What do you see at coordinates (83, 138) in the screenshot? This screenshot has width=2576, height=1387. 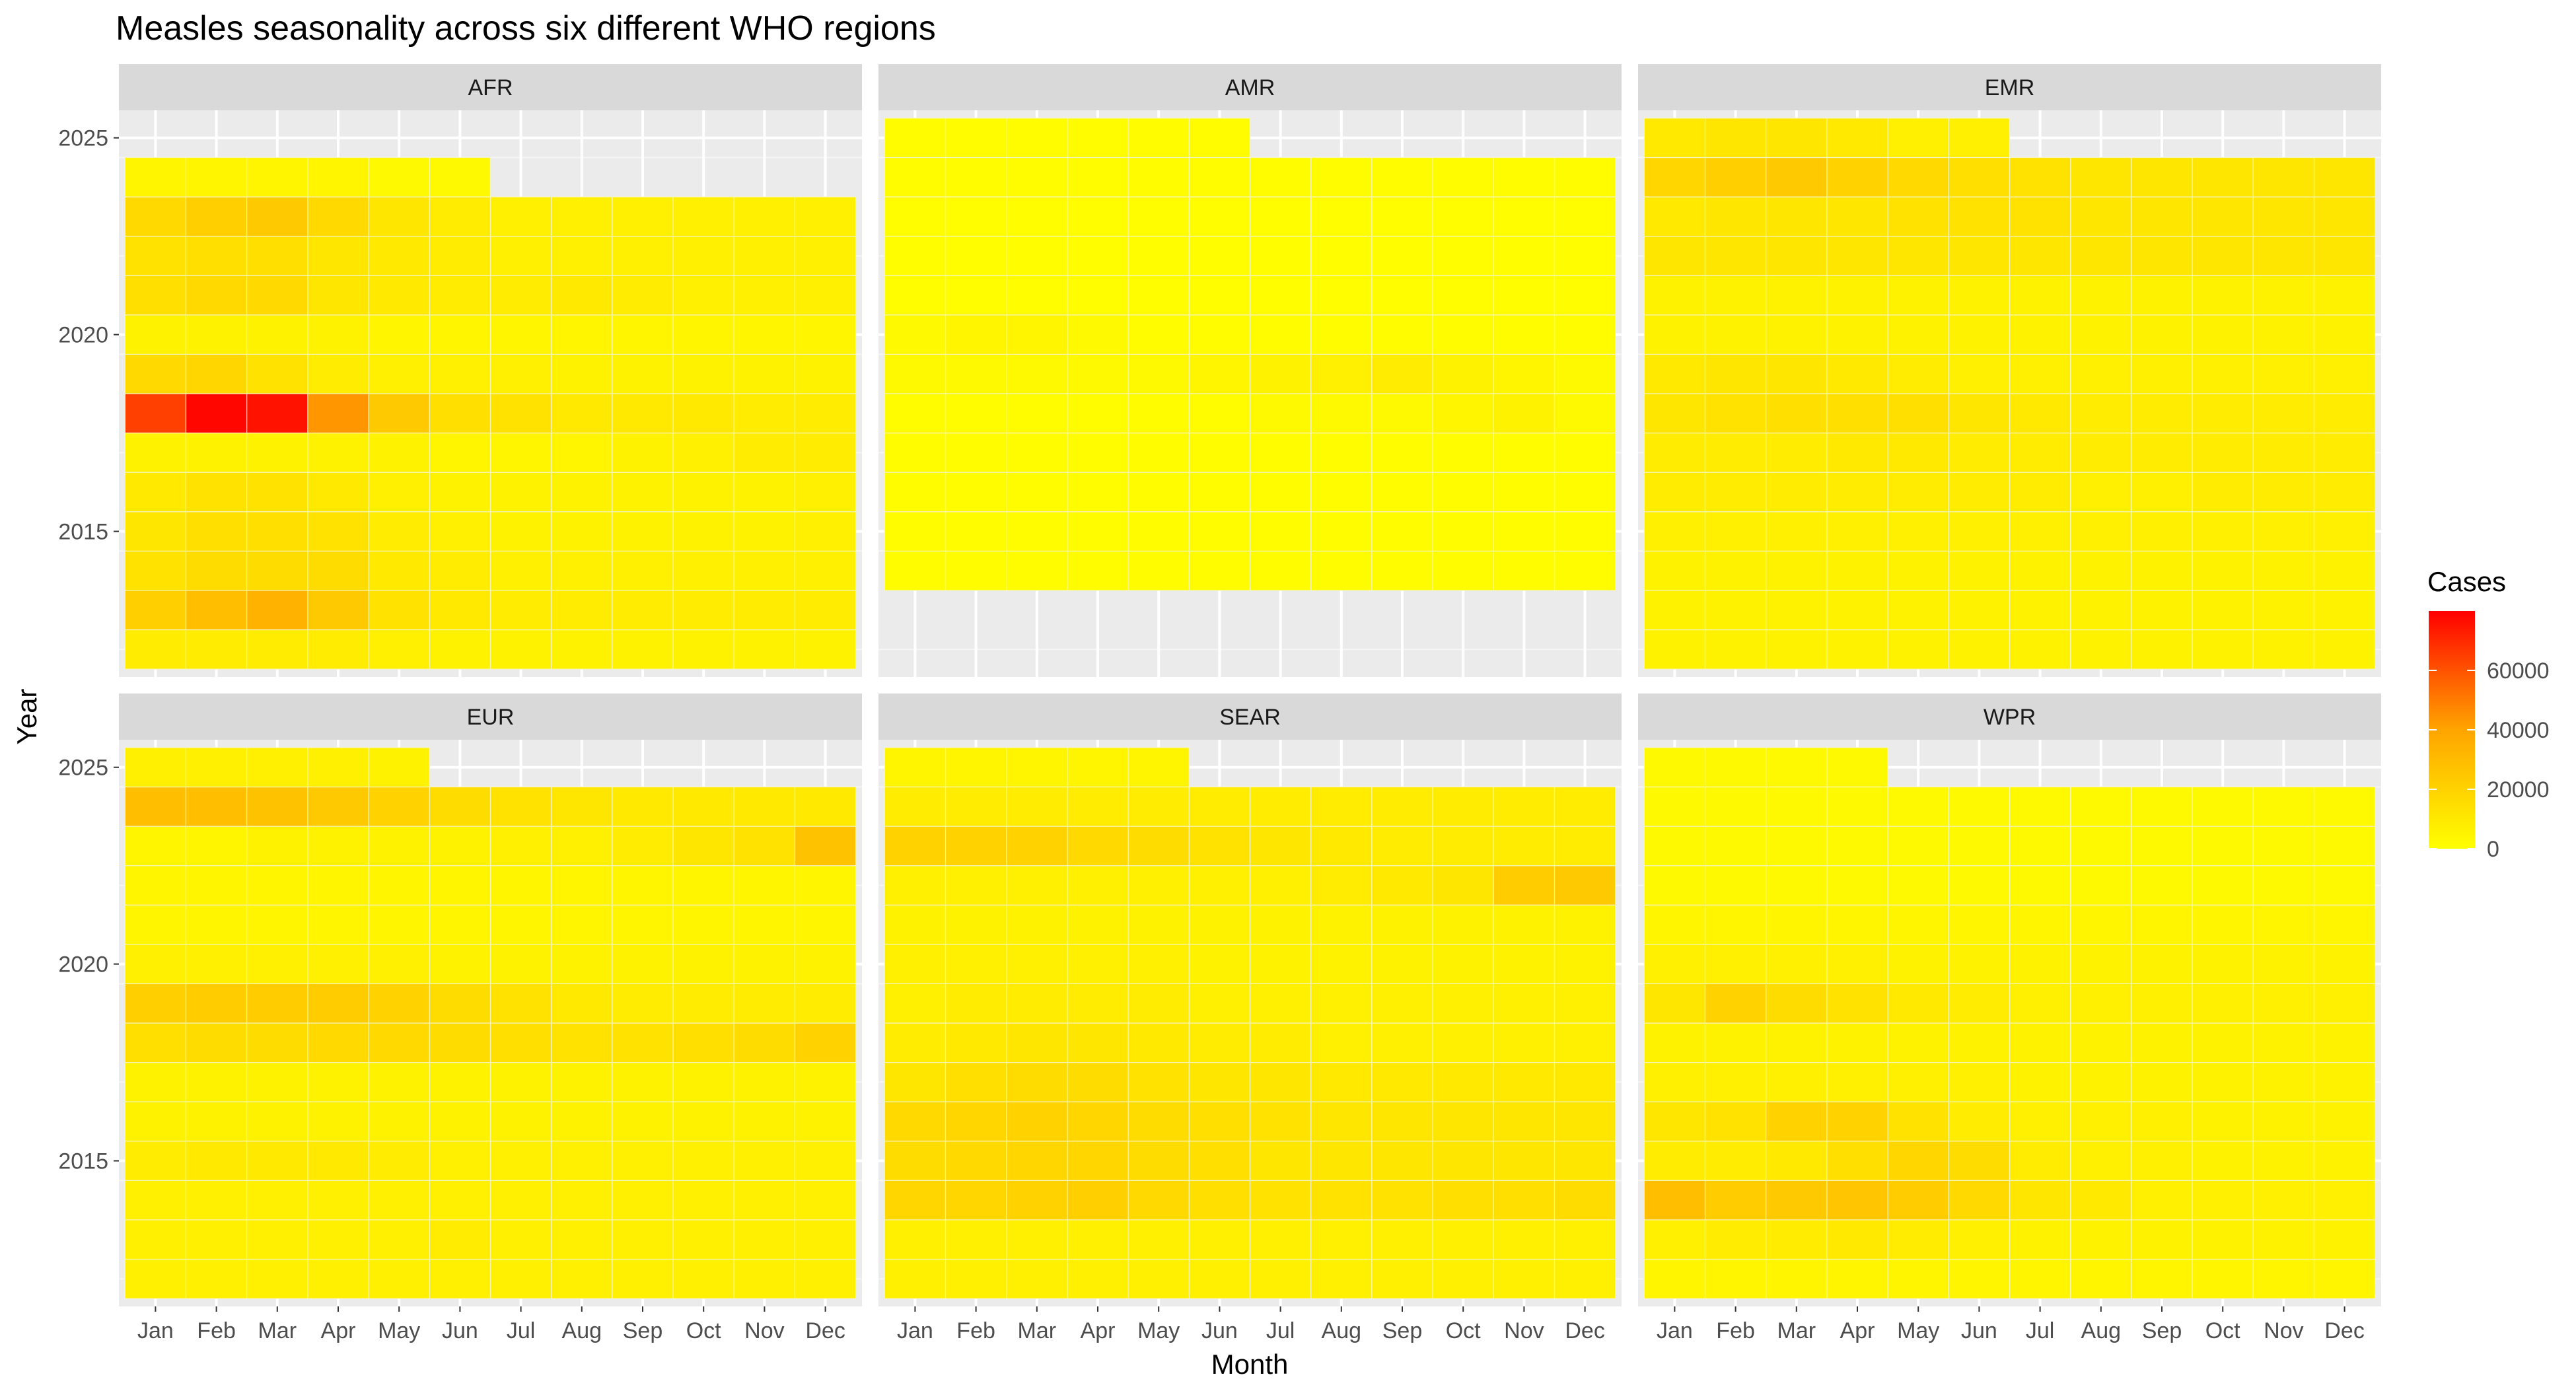 I see `y-tick-label: 2025` at bounding box center [83, 138].